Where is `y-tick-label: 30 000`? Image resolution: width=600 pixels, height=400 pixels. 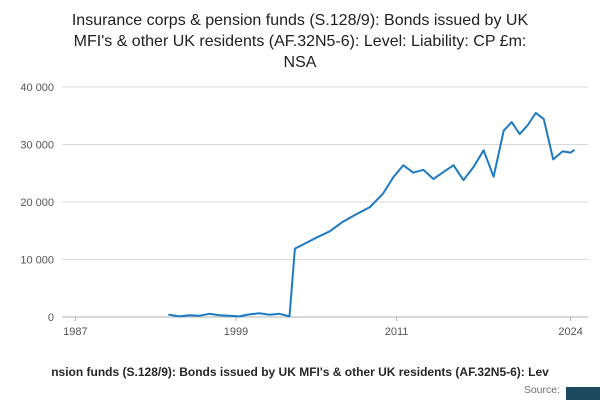 y-tick-label: 30 000 is located at coordinates (37, 146).